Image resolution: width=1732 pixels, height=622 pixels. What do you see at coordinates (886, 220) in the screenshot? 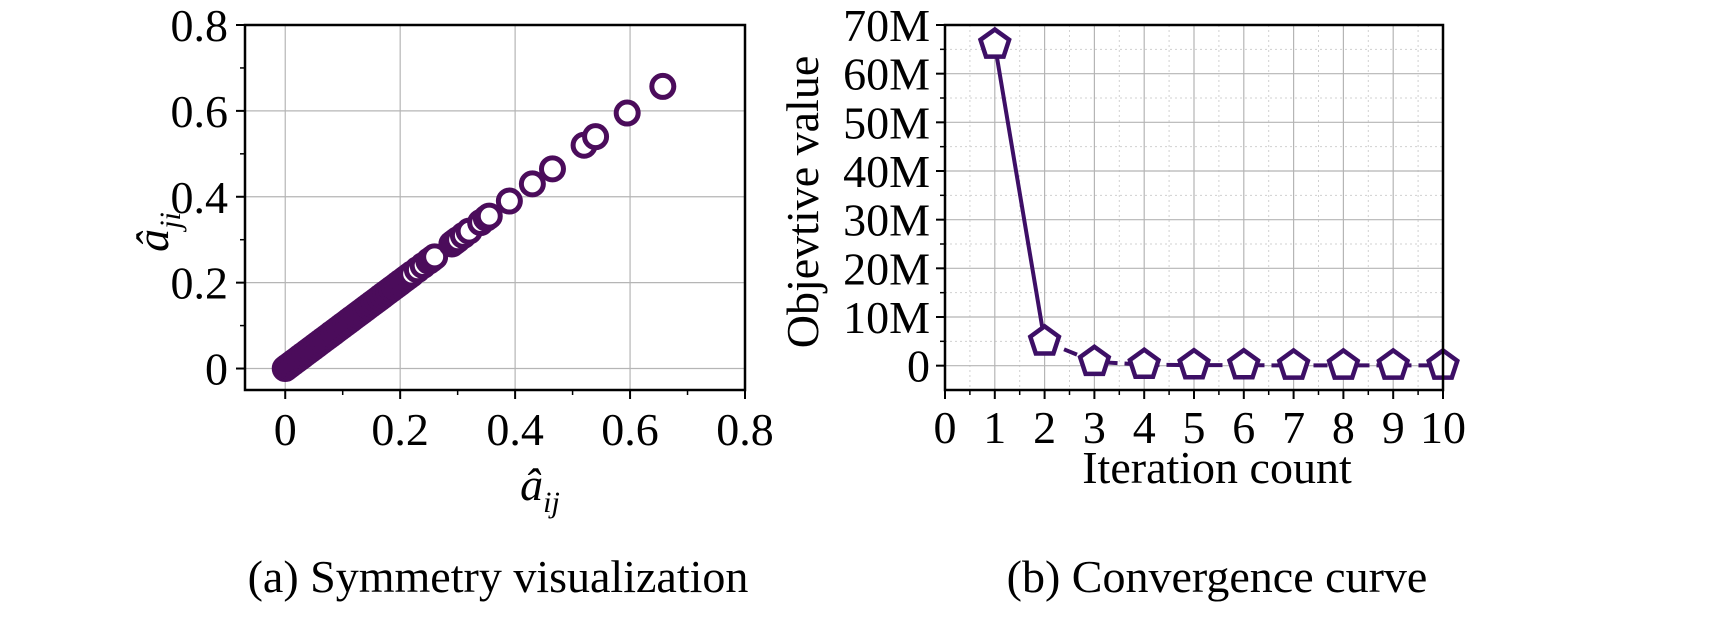
I see `panel-b-y-tick-label: 30M` at bounding box center [886, 220].